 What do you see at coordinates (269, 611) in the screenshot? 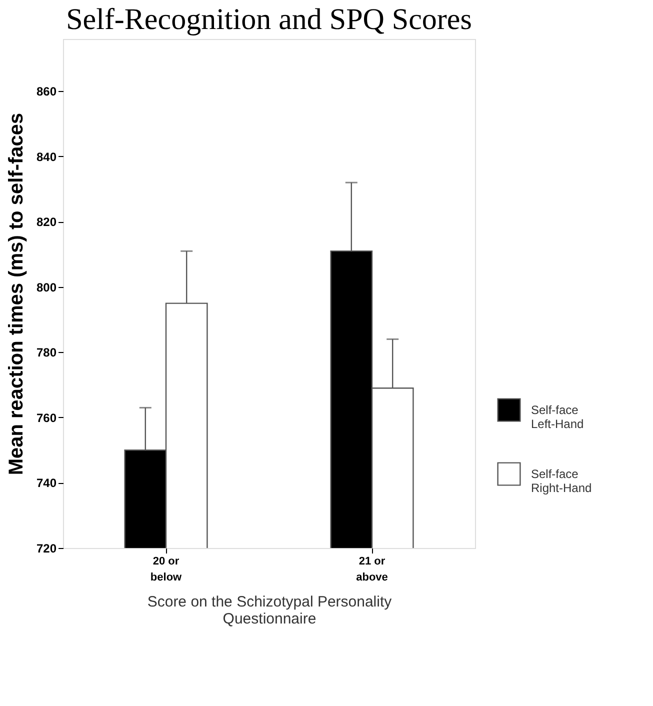
I see `x-axis-title: Score on the Schizotypal Personality Questionnaire` at bounding box center [269, 611].